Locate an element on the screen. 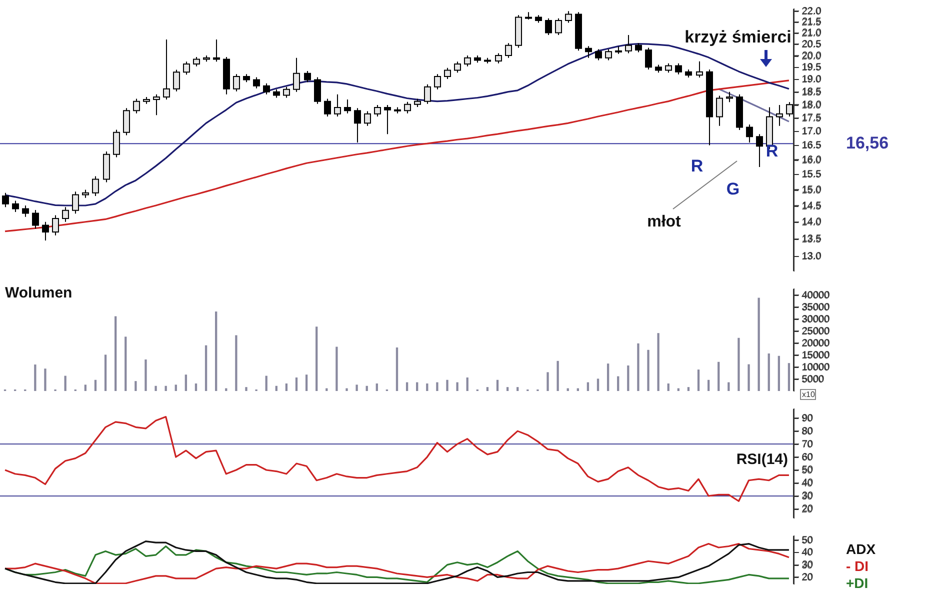 The image size is (948, 593). text: +DI is located at coordinates (857, 582).